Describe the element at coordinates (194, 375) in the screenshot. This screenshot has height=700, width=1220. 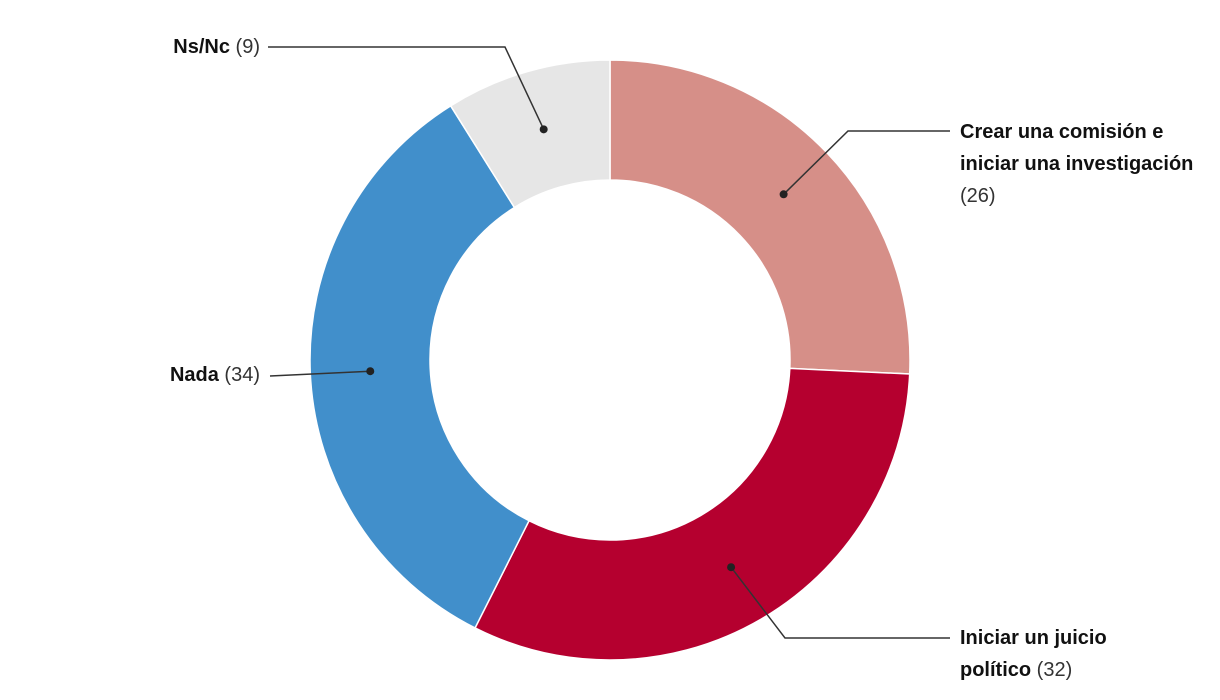
I see `category-label: Nada` at that location.